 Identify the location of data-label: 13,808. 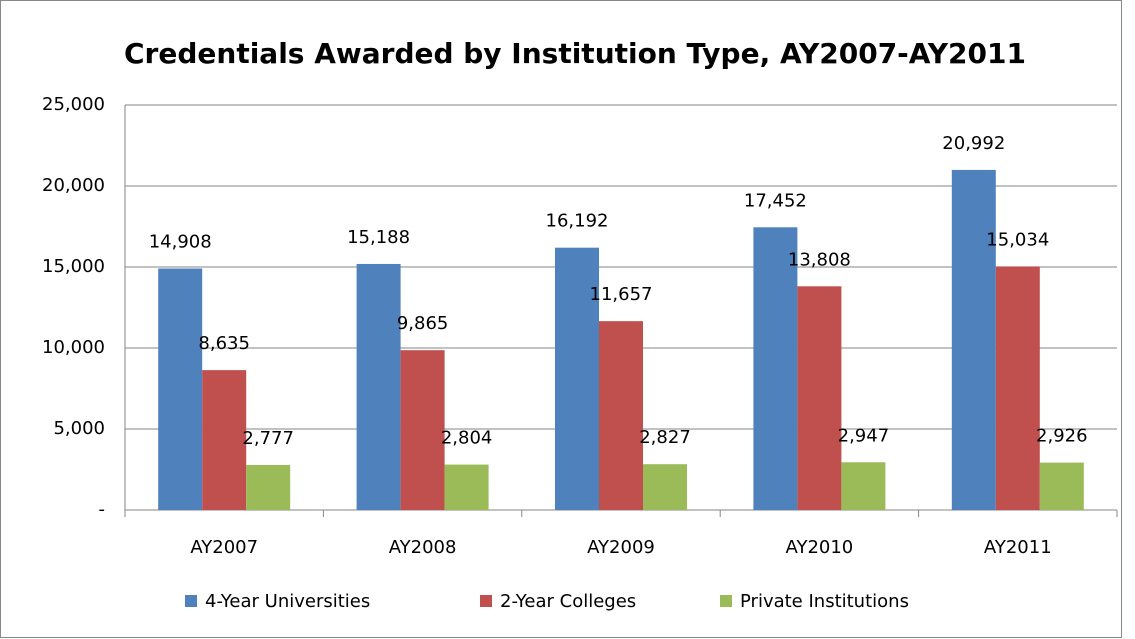
(819, 259).